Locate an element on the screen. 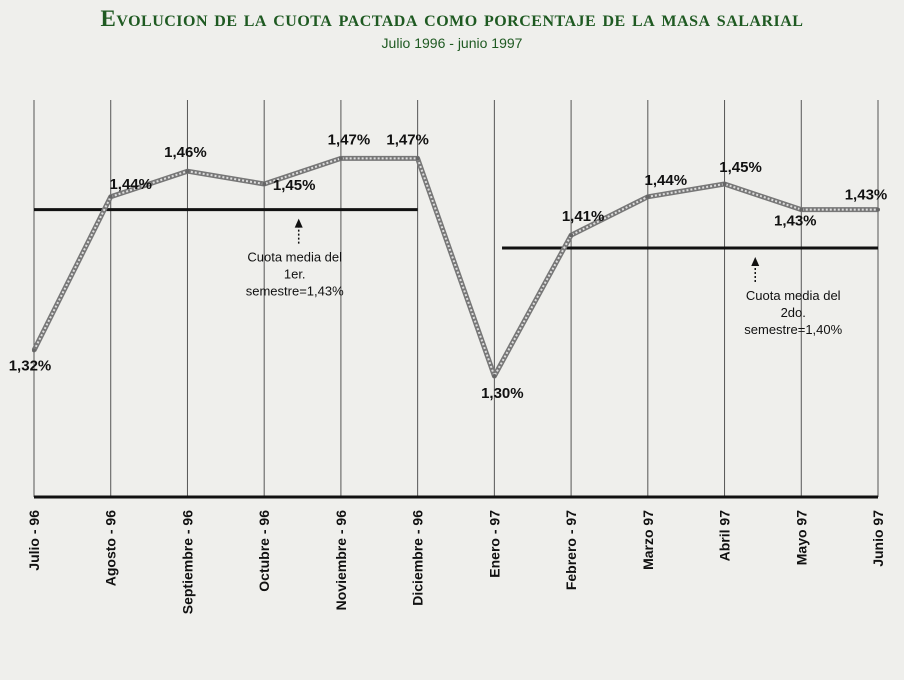 The width and height of the screenshot is (904, 680). reference-lines is located at coordinates (456, 229).